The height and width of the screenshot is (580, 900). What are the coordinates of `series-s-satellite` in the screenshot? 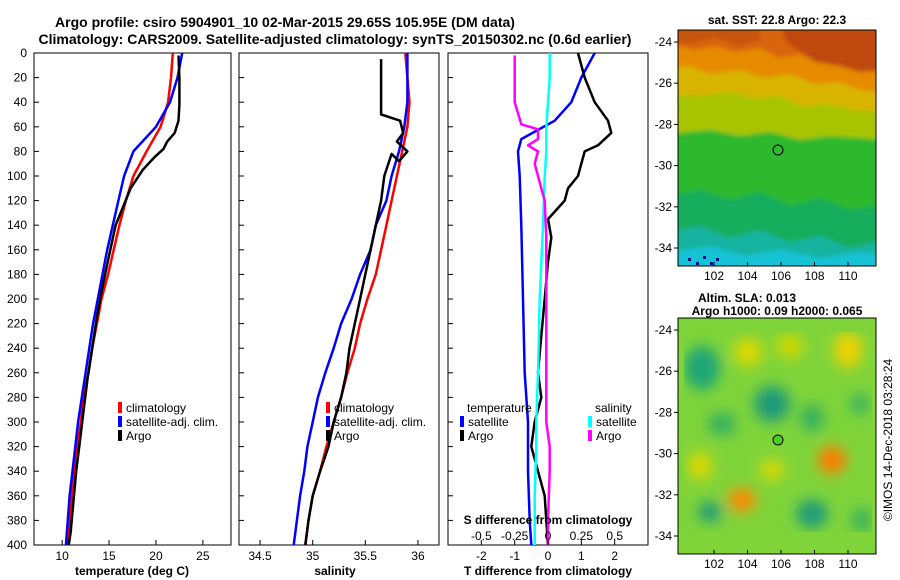 It's located at (542, 299).